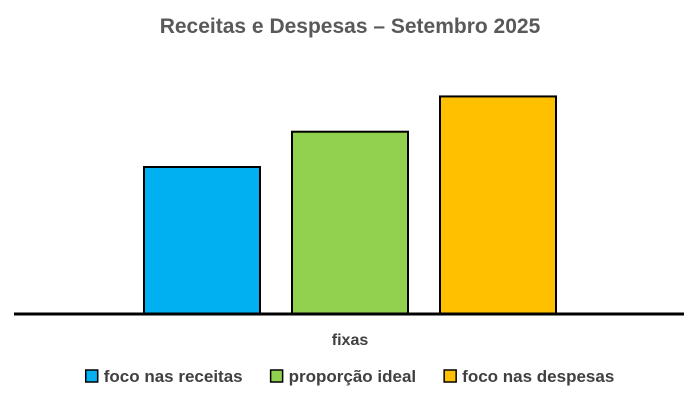 This screenshot has height=405, width=700. I want to click on legend-swatch-proporção-ideal, so click(276, 376).